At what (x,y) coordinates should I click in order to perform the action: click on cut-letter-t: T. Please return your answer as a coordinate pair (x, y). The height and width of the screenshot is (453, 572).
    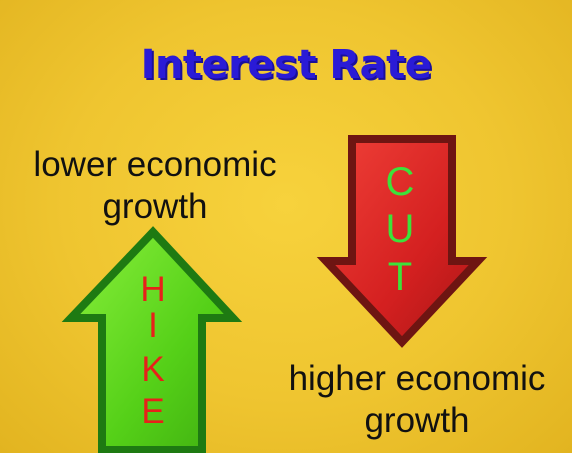
    Looking at the image, I should click on (400, 277).